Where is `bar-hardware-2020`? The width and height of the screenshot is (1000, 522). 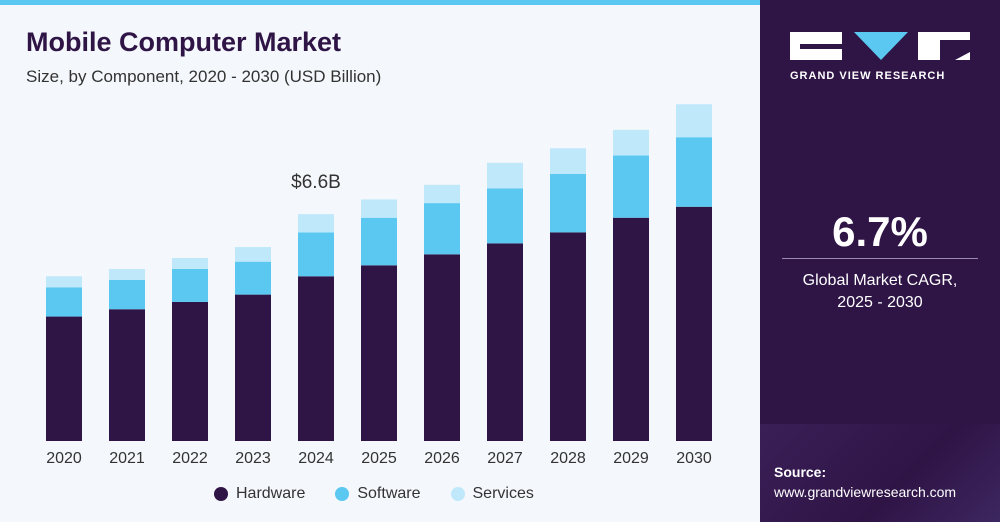 bar-hardware-2020 is located at coordinates (64, 378).